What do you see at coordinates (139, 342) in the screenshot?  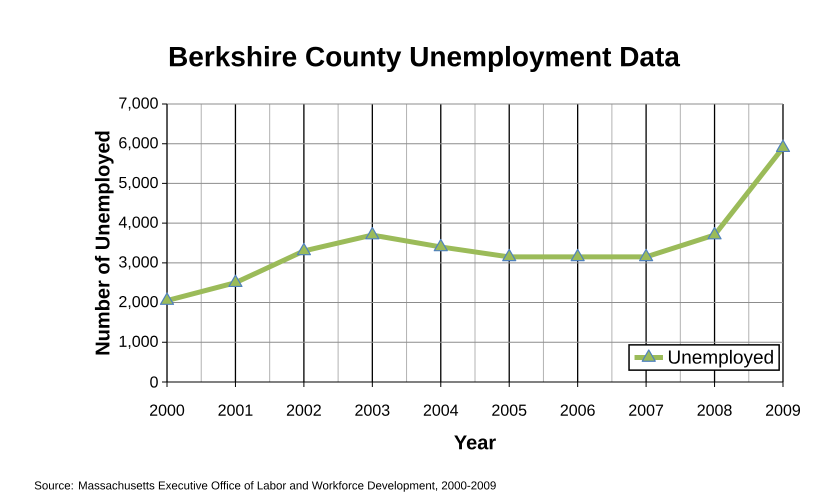 I see `y-tick-label: 1,000` at bounding box center [139, 342].